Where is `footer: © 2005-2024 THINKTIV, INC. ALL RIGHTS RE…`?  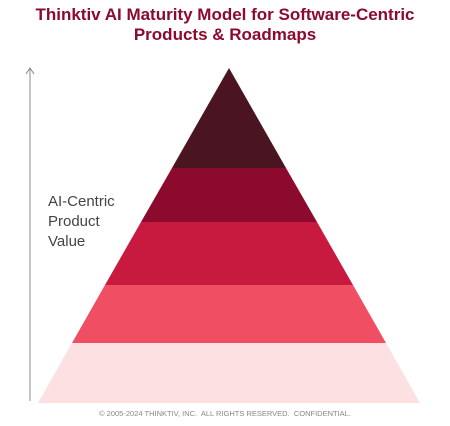 footer: © 2005-2024 THINKTIV, INC. ALL RIGHTS RE… is located at coordinates (225, 413).